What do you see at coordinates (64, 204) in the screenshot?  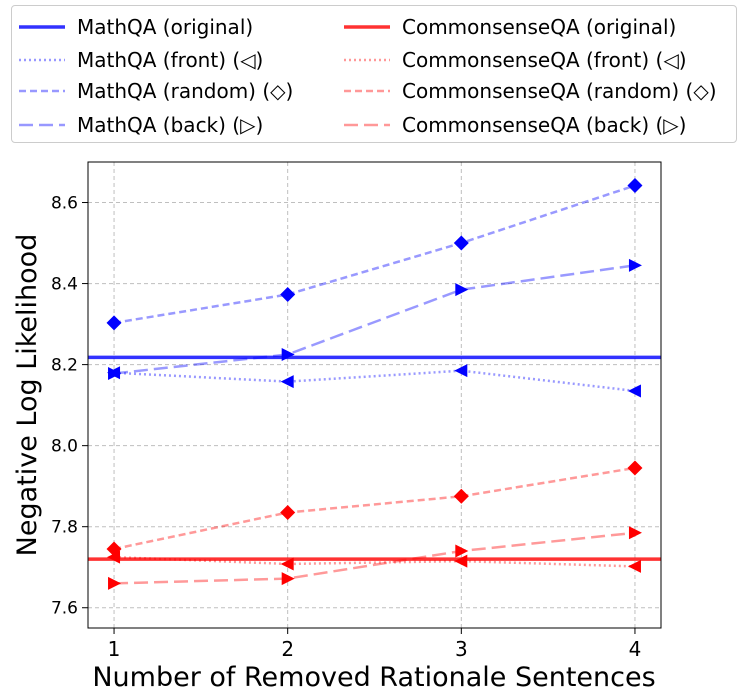 I see `y-tick-label: 8.6` at bounding box center [64, 204].